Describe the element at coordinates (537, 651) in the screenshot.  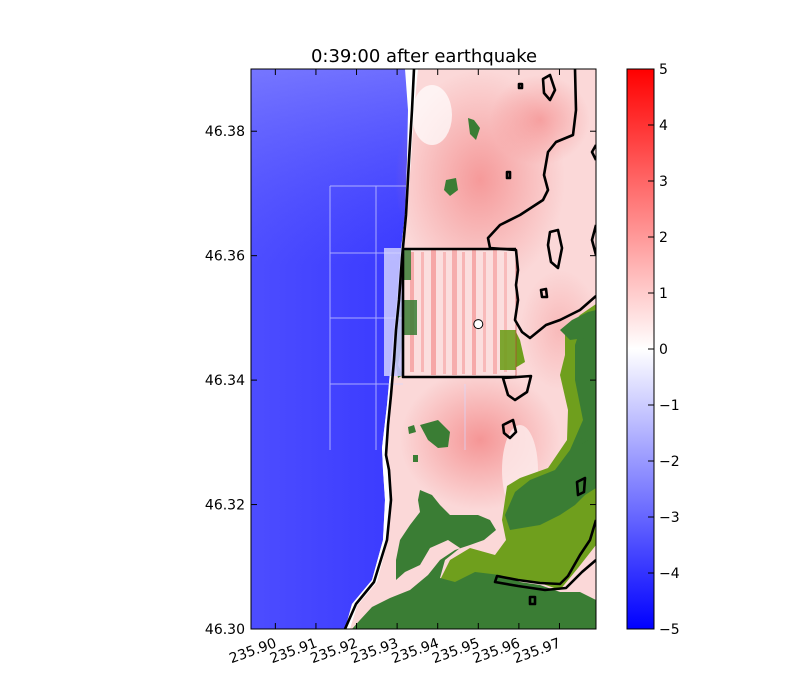
I see `x-tick-label: 235.97` at that location.